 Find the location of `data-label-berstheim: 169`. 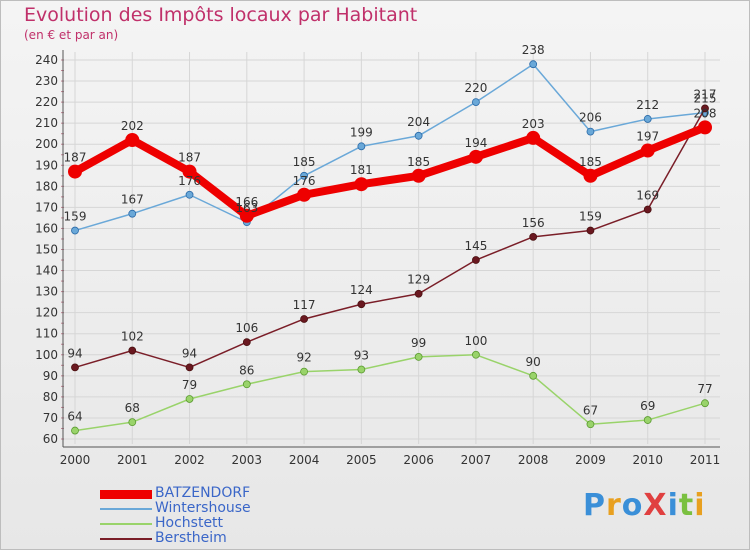

data-label-berstheim: 169 is located at coordinates (647, 195).